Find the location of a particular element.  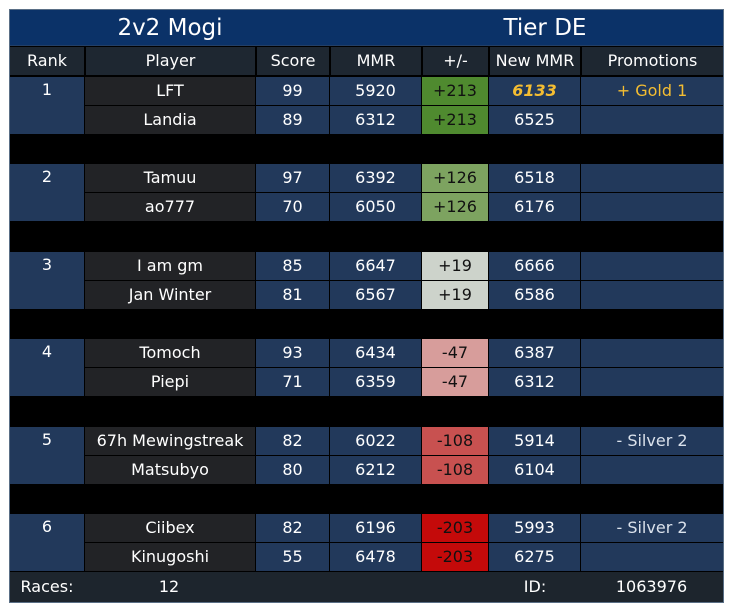

new-mmr-cell: 6133 is located at coordinates (534, 91).